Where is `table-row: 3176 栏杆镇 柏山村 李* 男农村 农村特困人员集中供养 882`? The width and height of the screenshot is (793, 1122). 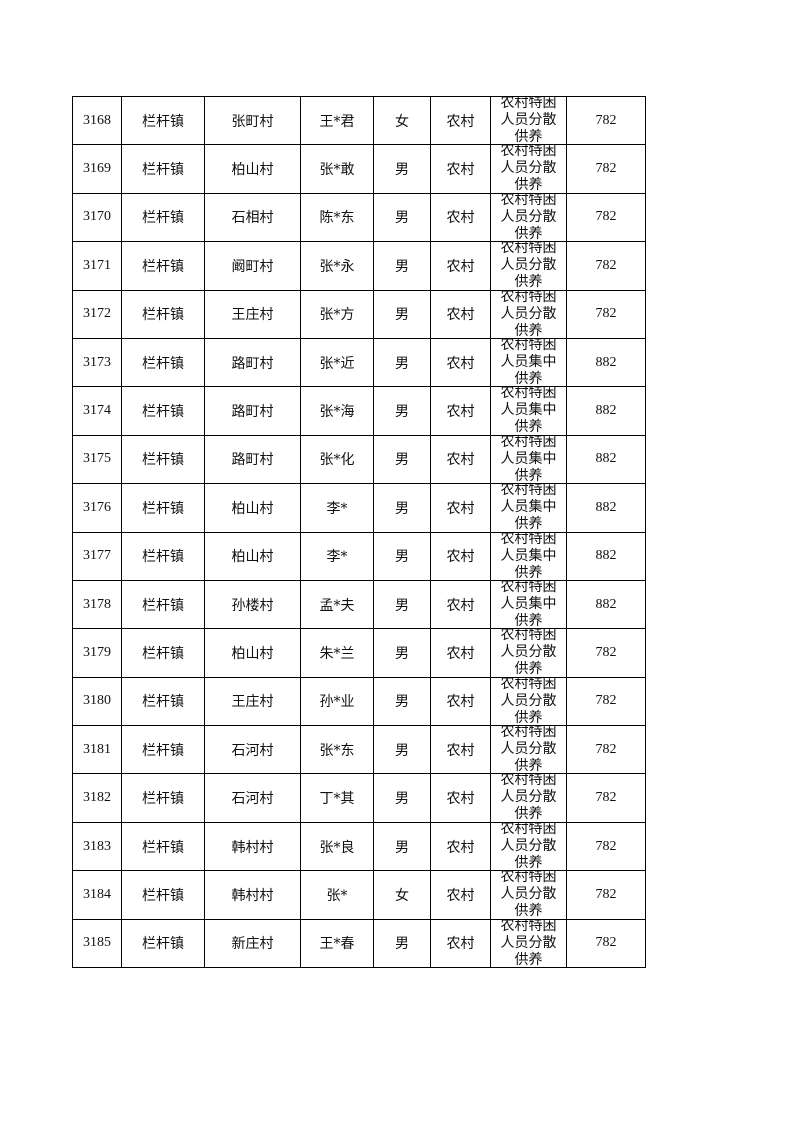 table-row: 3176 栏杆镇 柏山村 李* 男农村 农村特困人员集中供养 882 is located at coordinates (359, 508).